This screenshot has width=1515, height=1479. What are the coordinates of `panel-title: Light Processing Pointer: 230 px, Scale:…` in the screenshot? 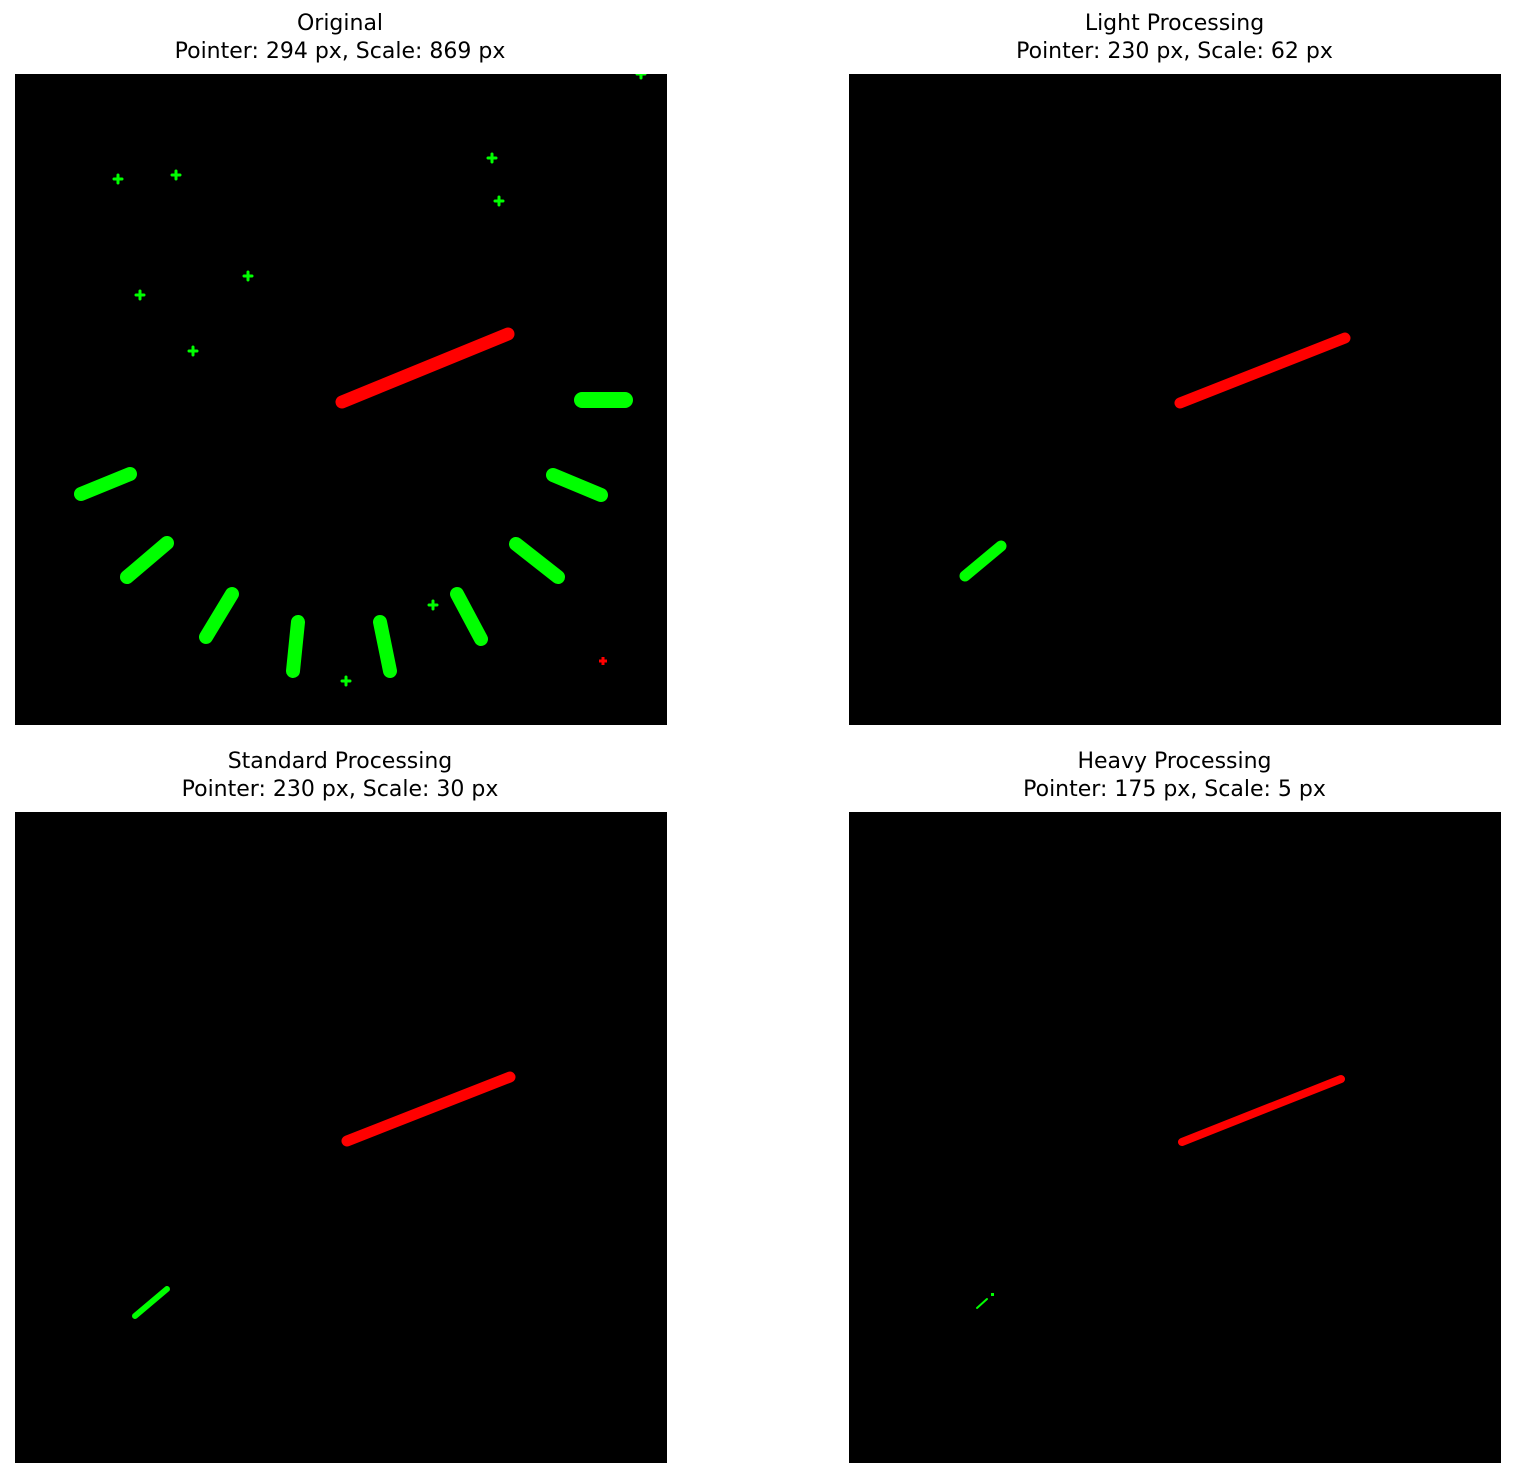 It's located at (1174, 38).